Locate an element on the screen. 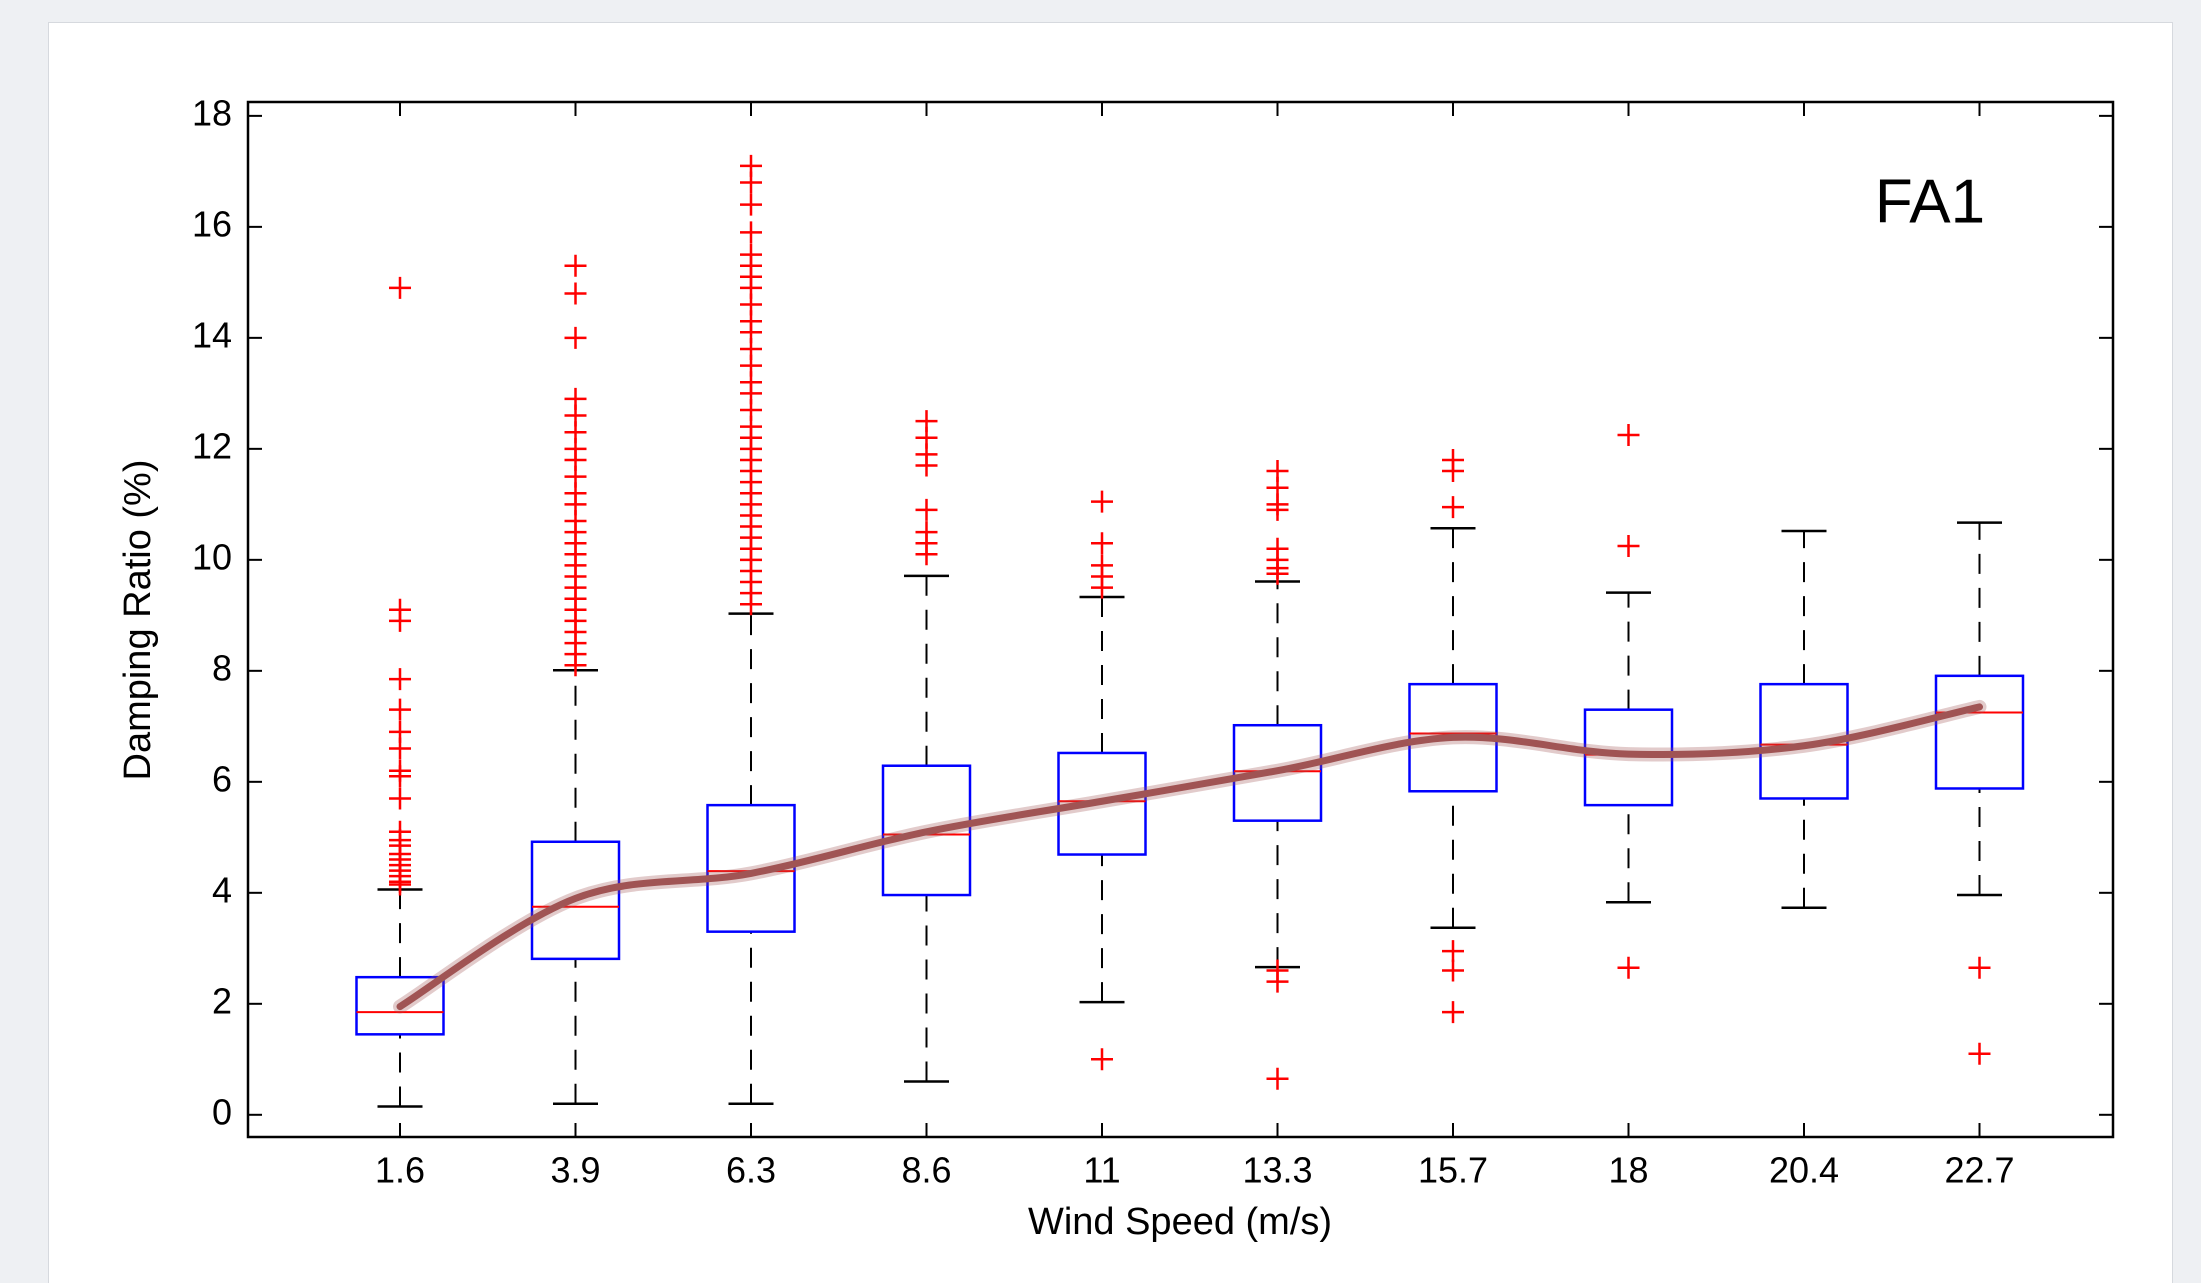 Image resolution: width=2201 pixels, height=1283 pixels. x-tick-label: 18 is located at coordinates (1628, 1170).